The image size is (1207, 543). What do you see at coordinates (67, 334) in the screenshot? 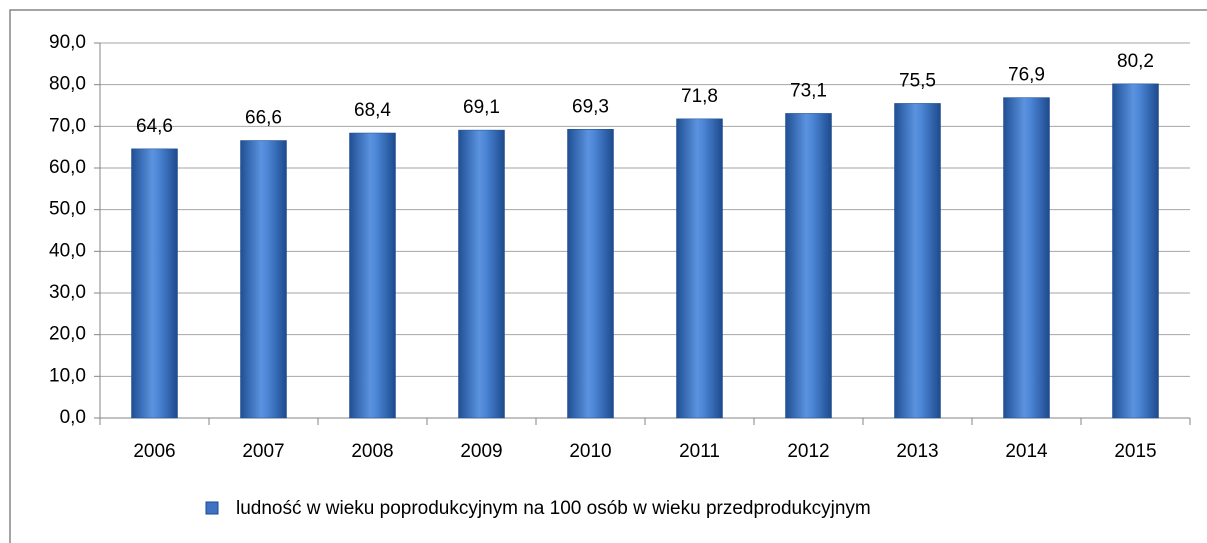
I see `y-tick-label: 20,0` at bounding box center [67, 334].